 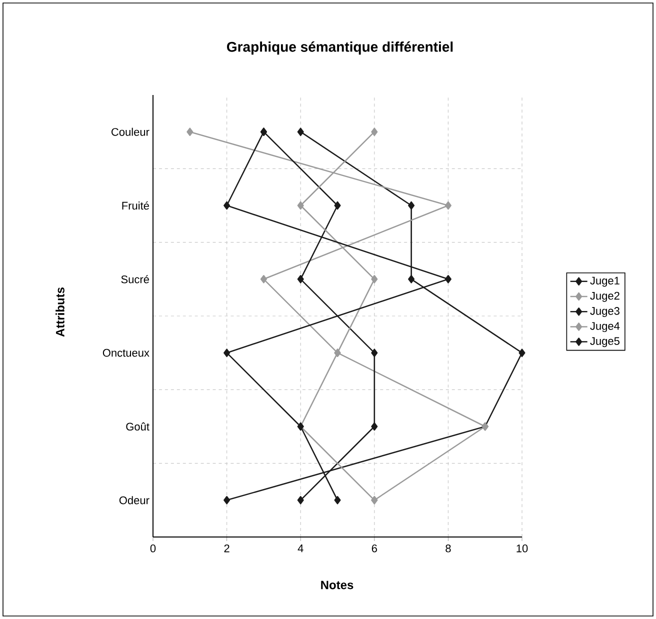 I want to click on legend-label: Juge4, so click(x=605, y=327).